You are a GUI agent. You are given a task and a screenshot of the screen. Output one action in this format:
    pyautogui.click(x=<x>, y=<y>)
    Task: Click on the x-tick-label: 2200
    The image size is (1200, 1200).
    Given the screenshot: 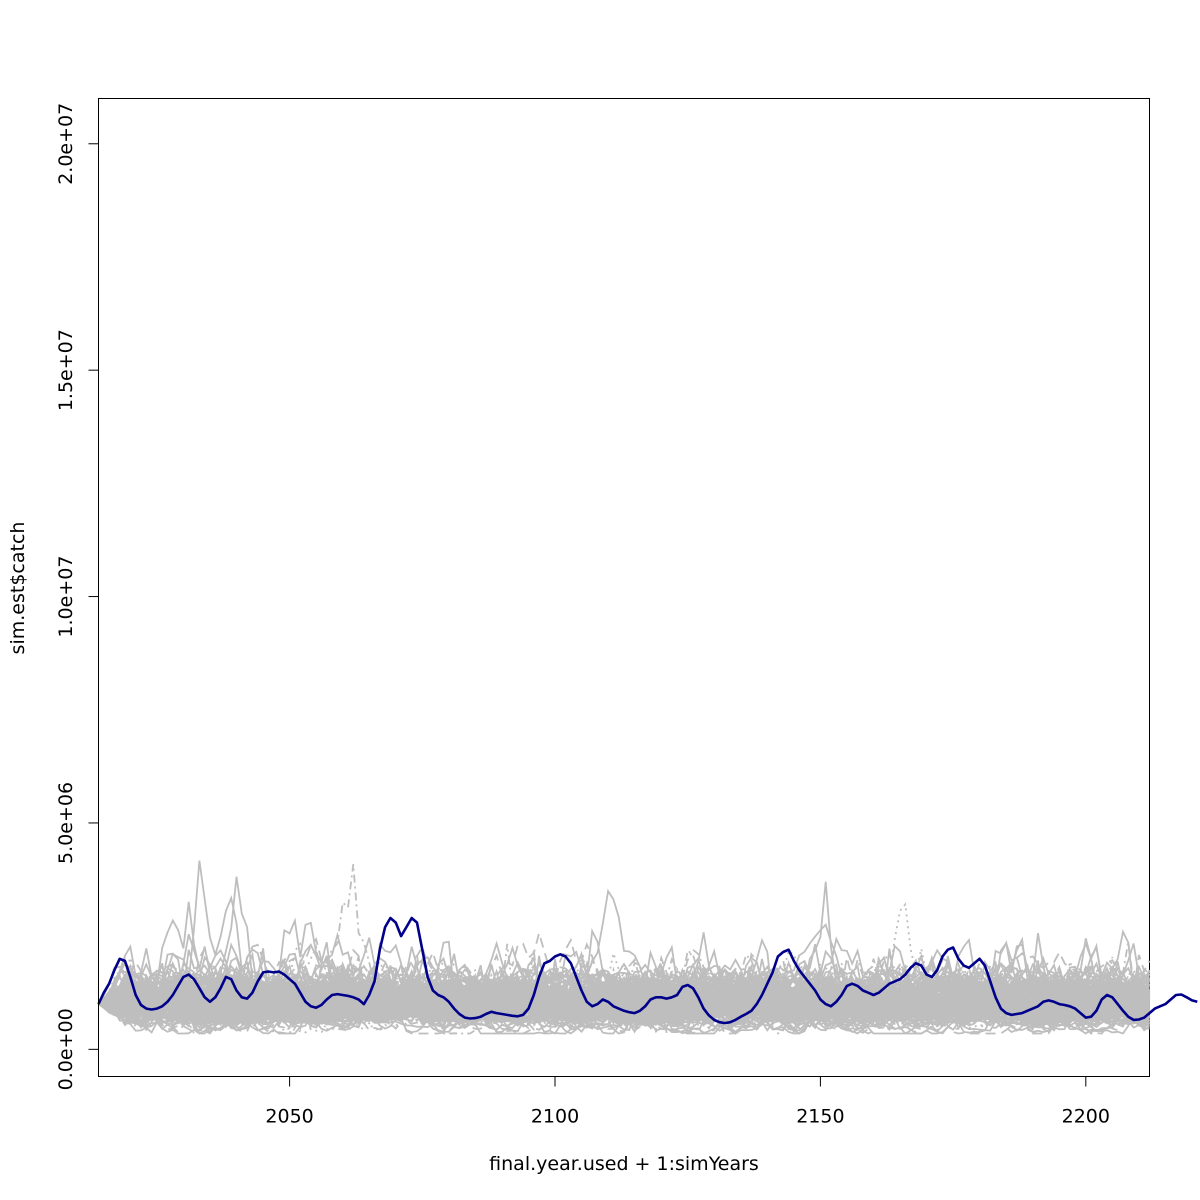 What is the action you would take?
    pyautogui.click(x=1086, y=1117)
    